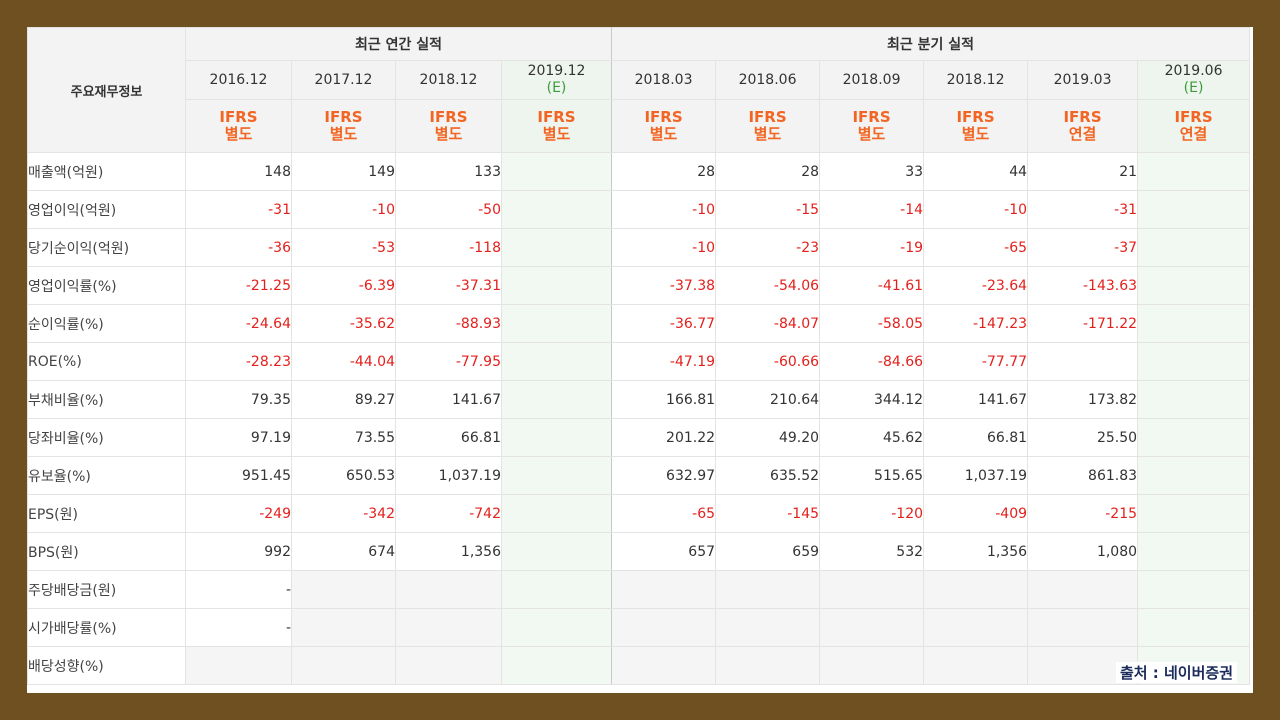  I want to click on value-cell: -21.25, so click(238, 285).